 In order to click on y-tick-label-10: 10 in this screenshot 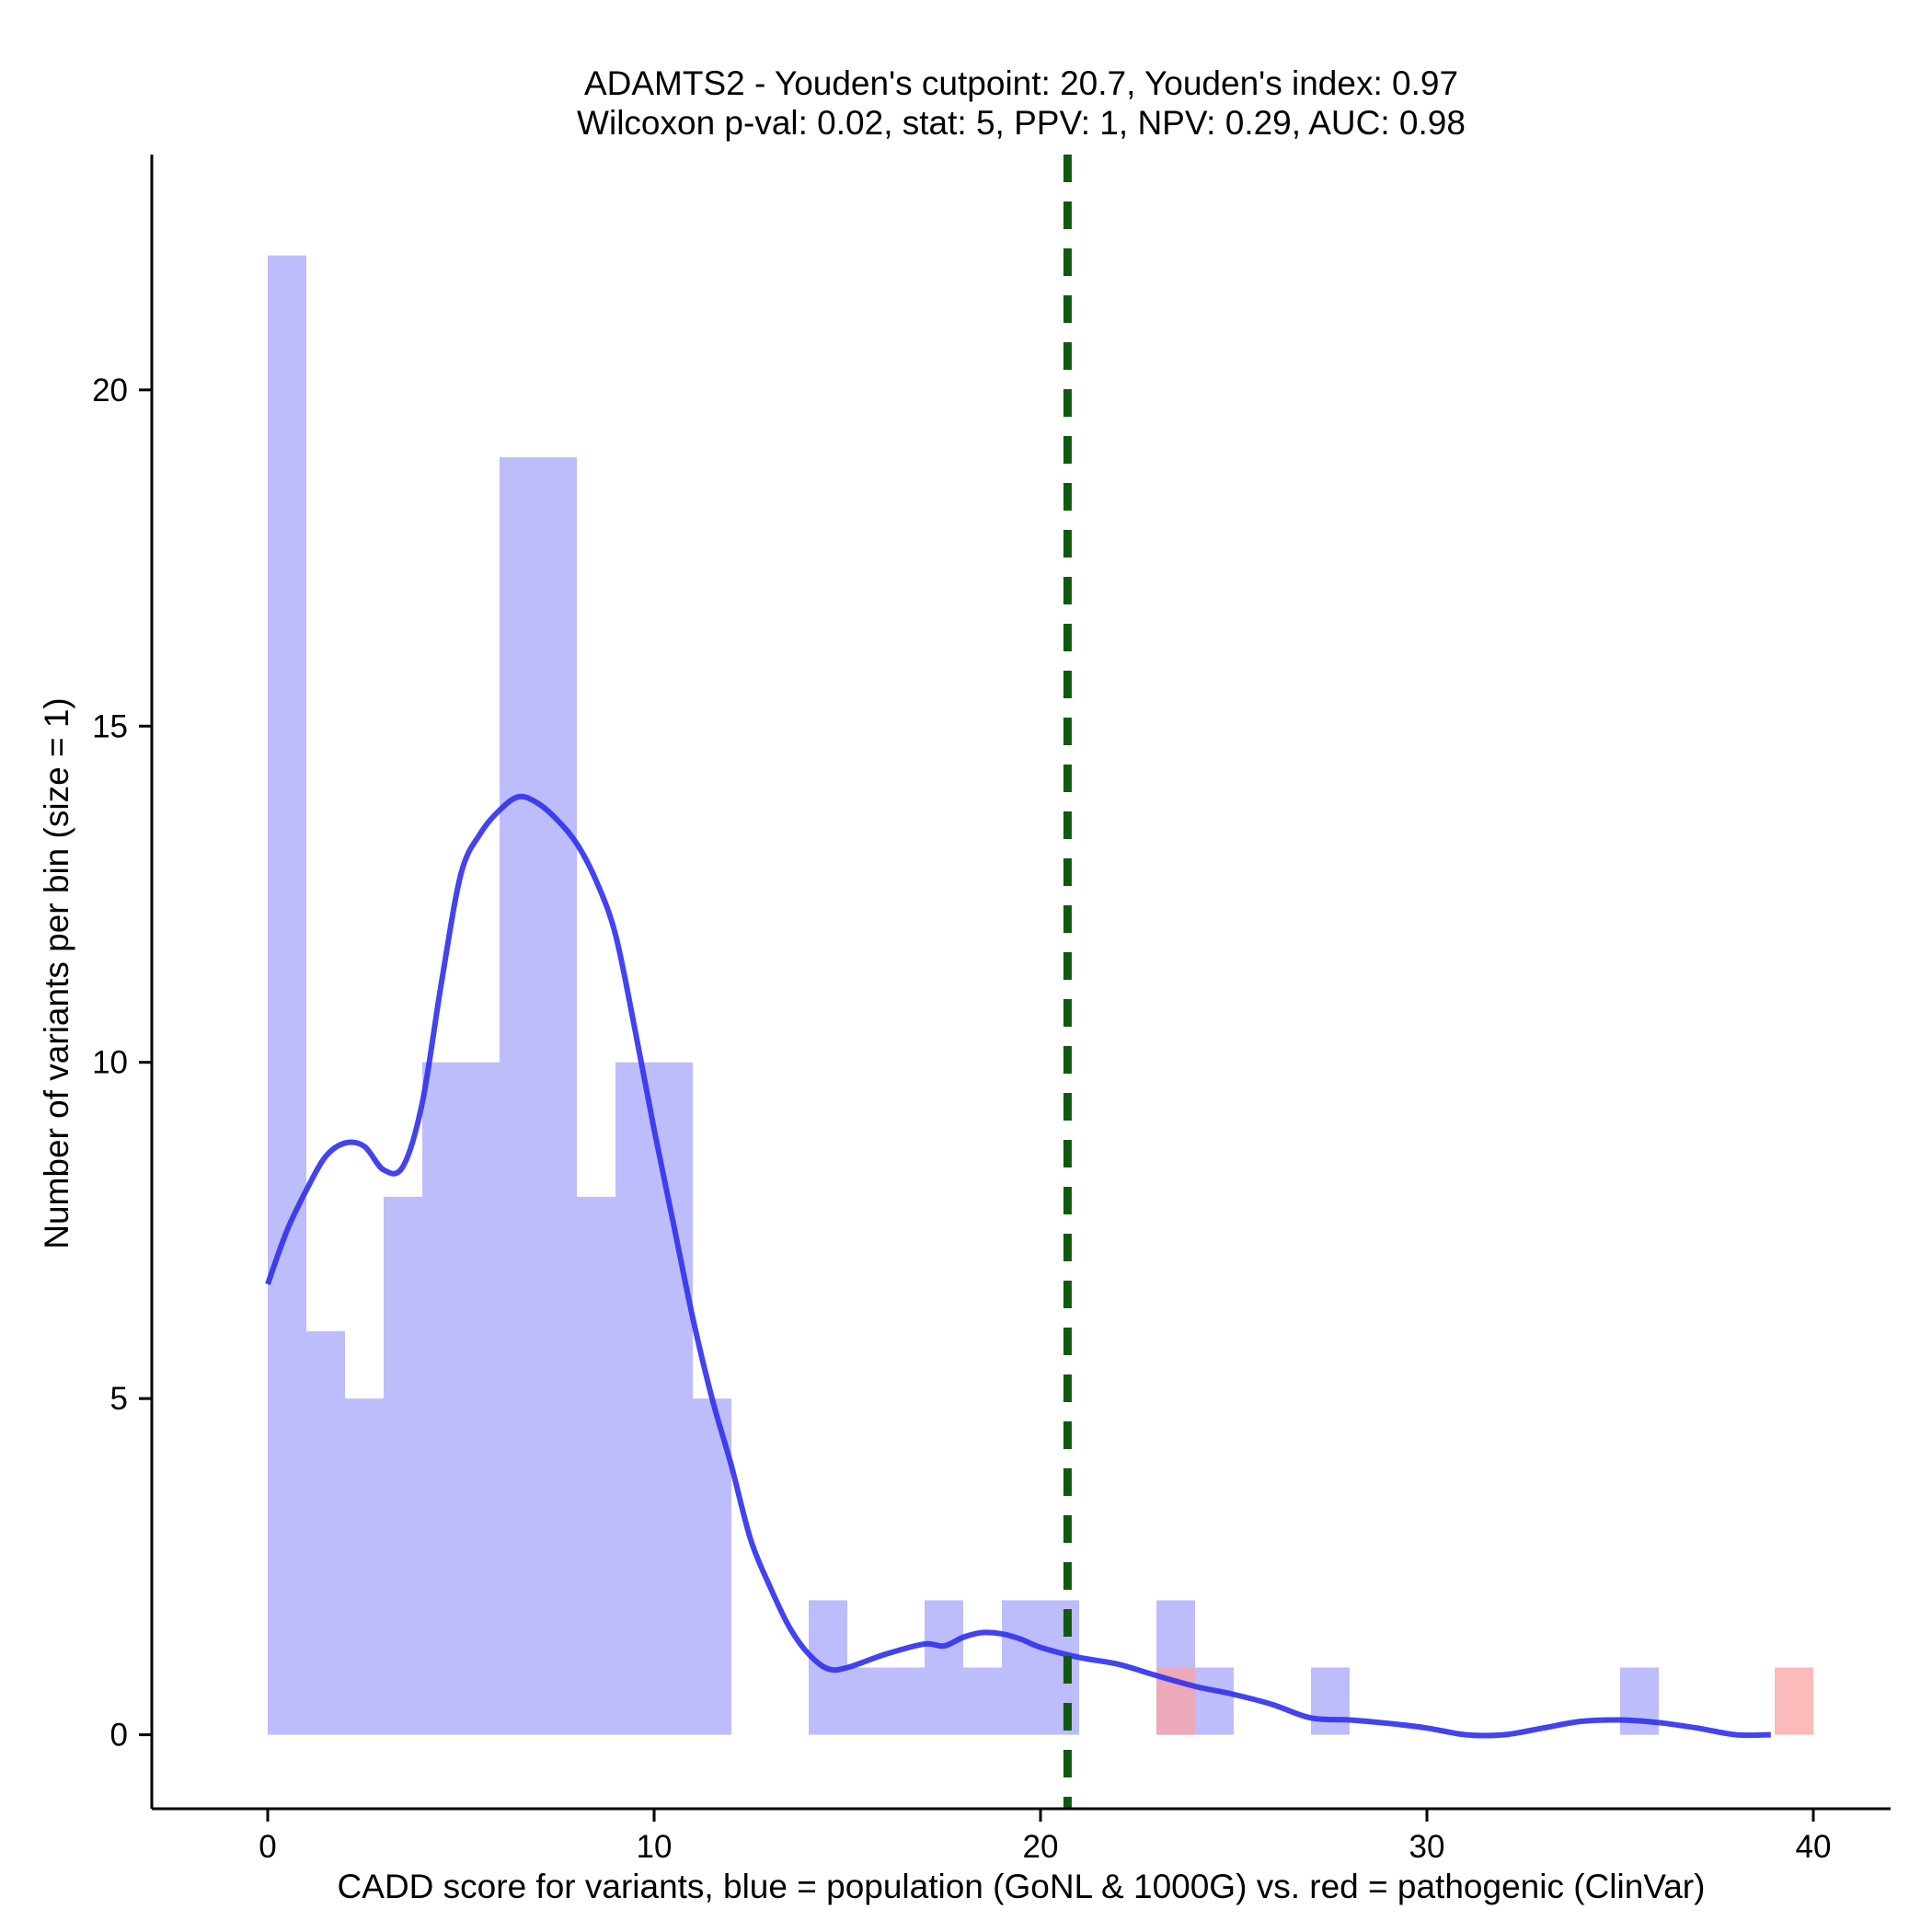, I will do `click(110, 1063)`.